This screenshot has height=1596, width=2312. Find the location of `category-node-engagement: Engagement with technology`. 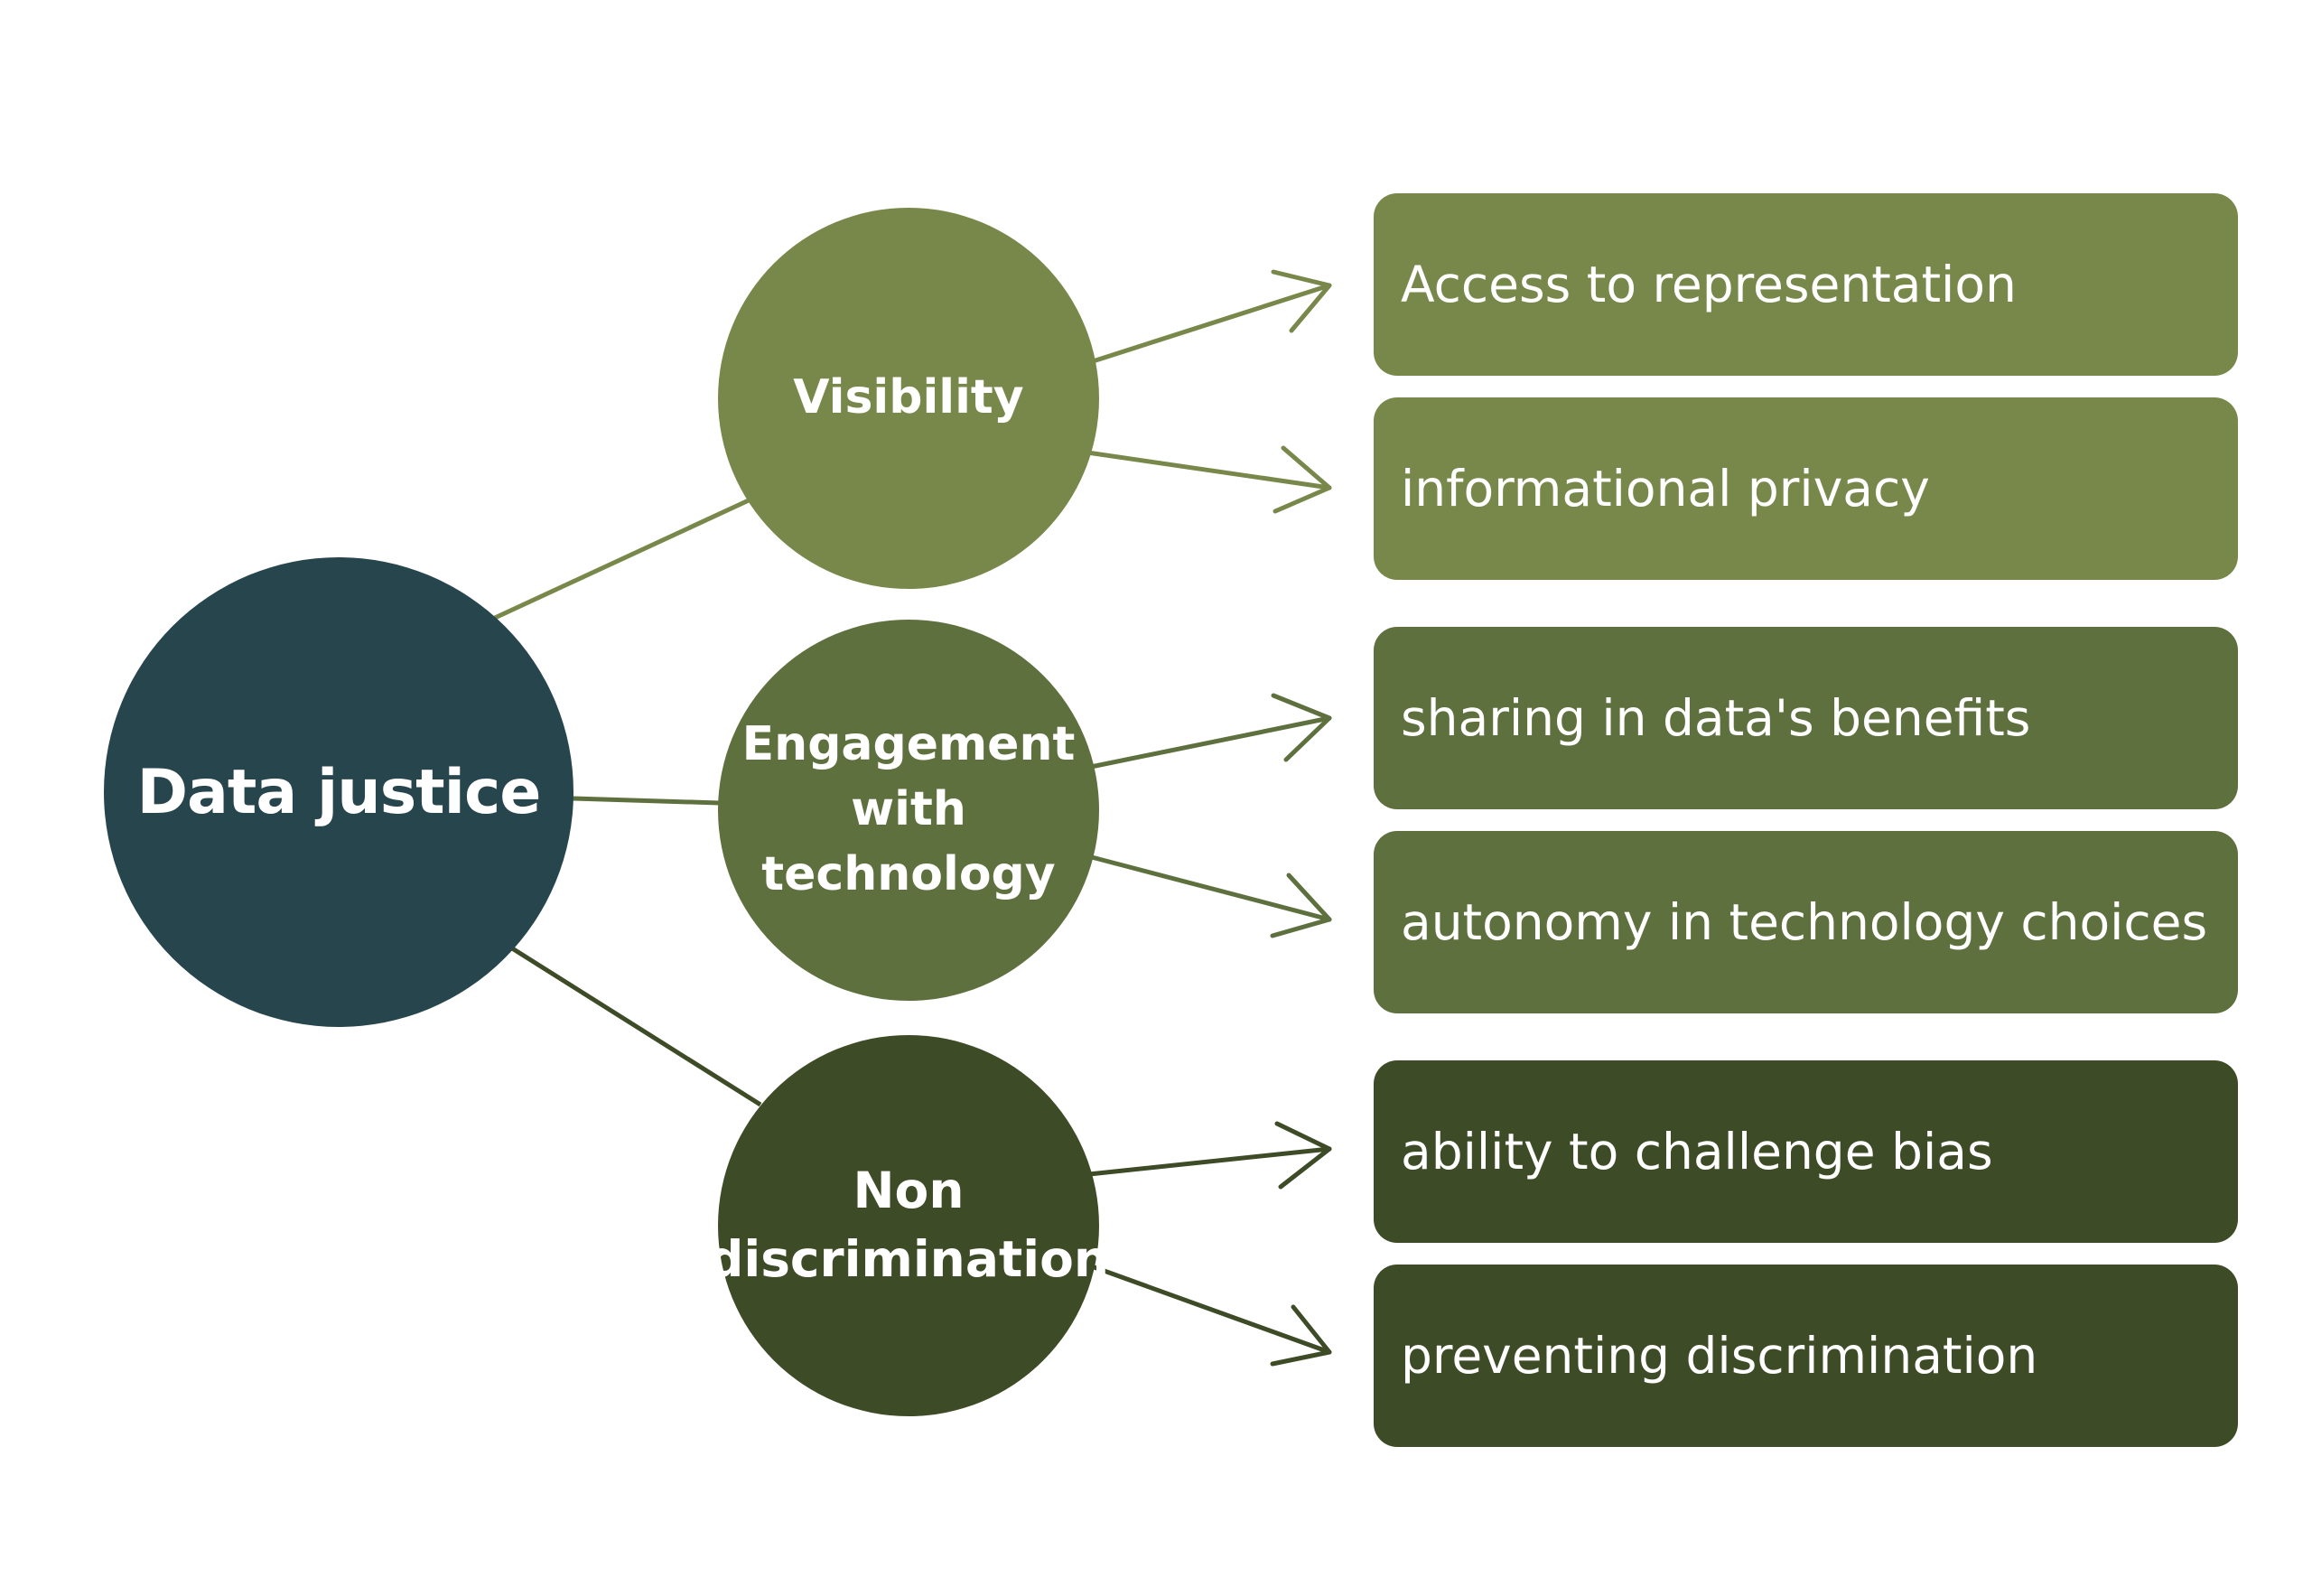

category-node-engagement: Engagement with technology is located at coordinates (908, 810).